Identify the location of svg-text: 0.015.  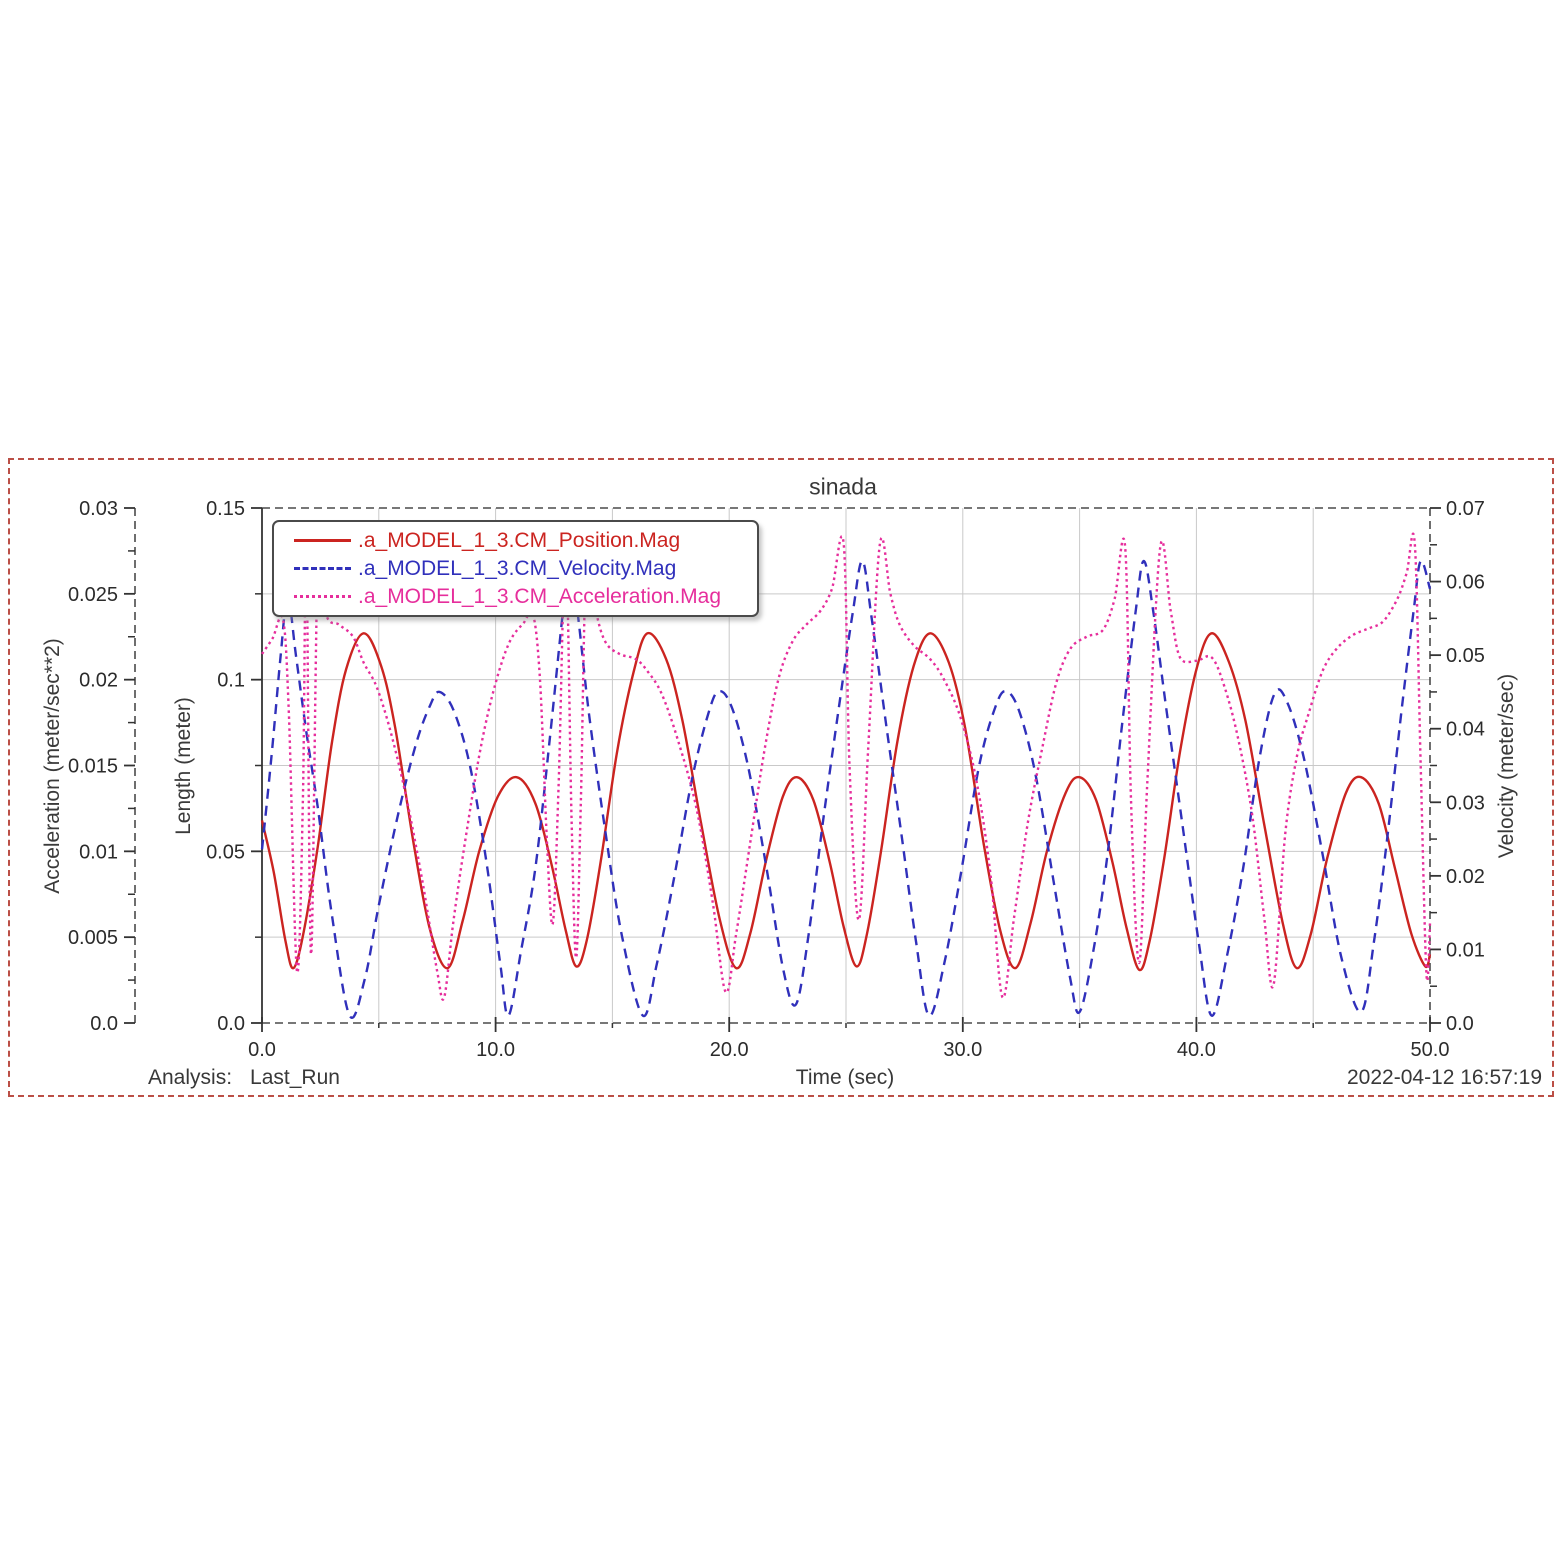
(93, 767).